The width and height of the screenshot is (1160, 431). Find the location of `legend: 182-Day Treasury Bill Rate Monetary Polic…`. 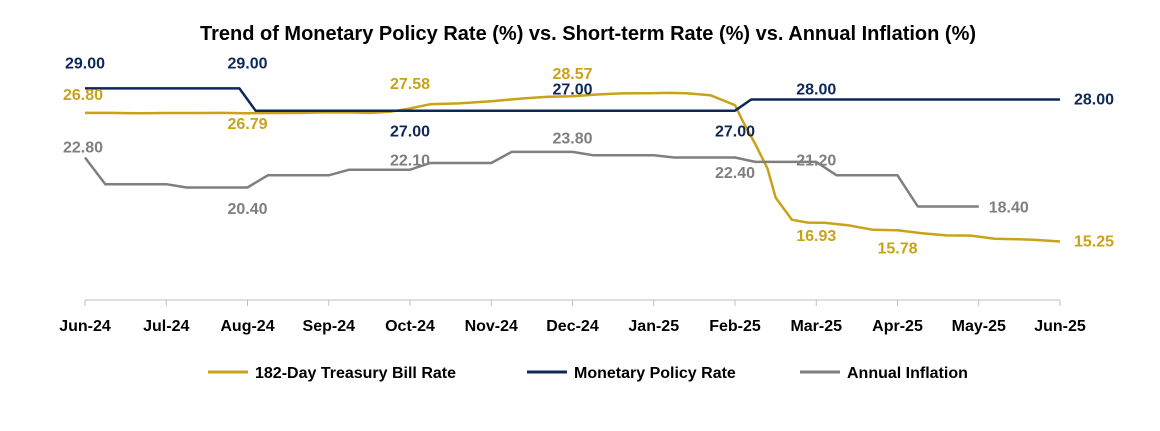

legend: 182-Day Treasury Bill Rate Monetary Polic… is located at coordinates (588, 373).